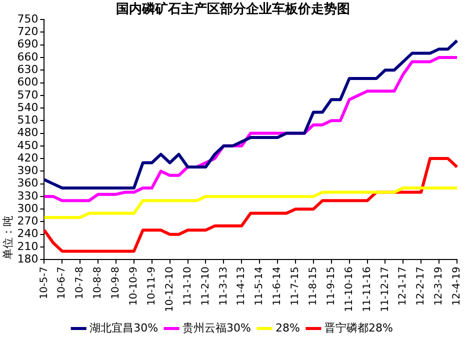 The width and height of the screenshot is (472, 344). I want to click on y-tick-label: 570, so click(27, 95).